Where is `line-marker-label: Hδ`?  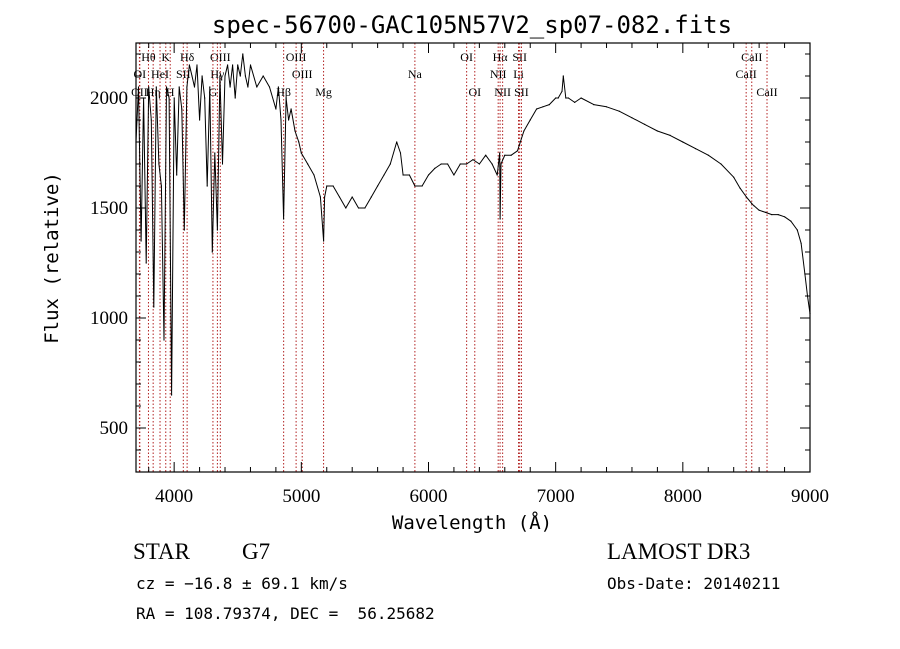
line-marker-label: Hδ is located at coordinates (187, 57).